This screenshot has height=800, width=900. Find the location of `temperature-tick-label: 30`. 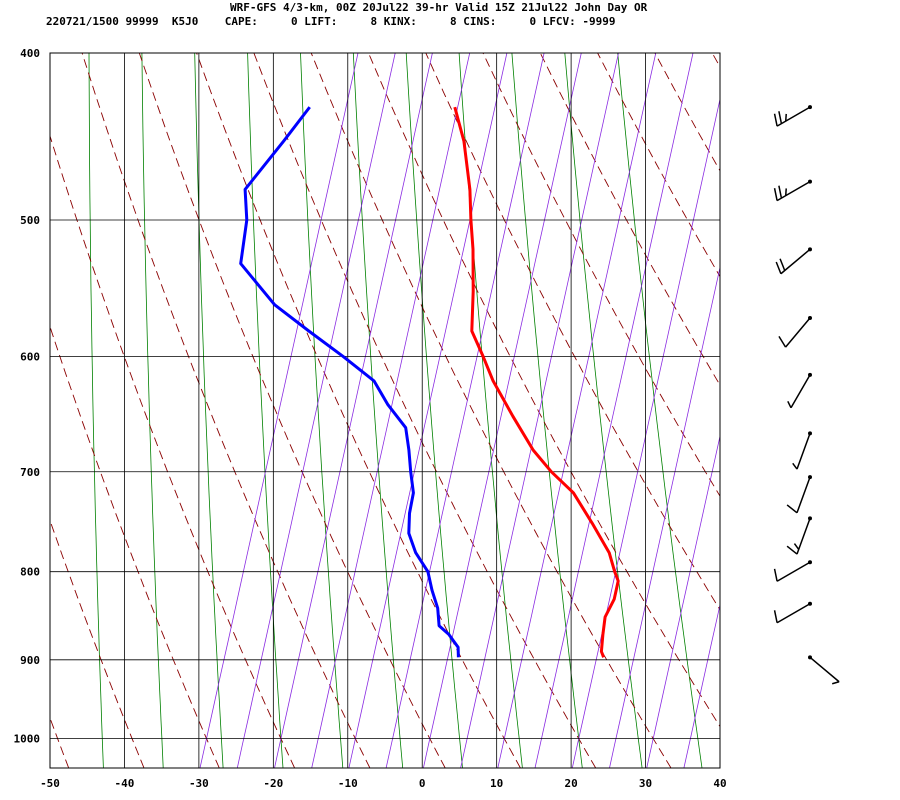

temperature-tick-label: 30 is located at coordinates (645, 783).